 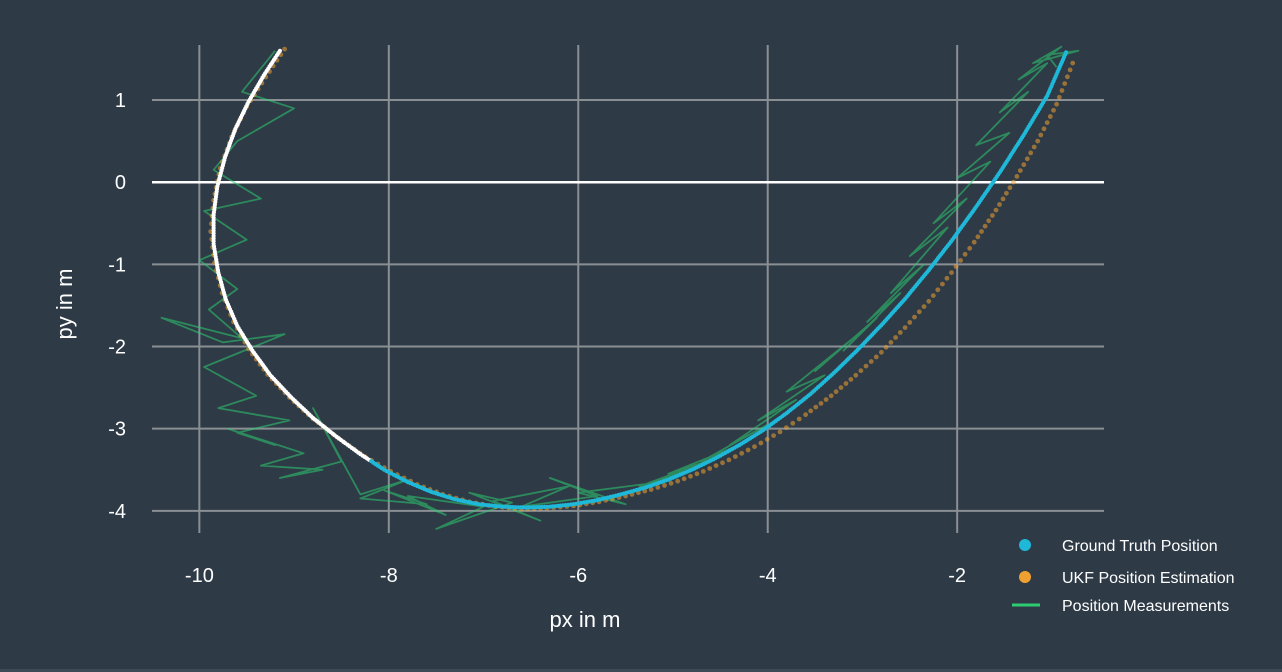 I want to click on y-tick-label: -3, so click(x=117, y=430).